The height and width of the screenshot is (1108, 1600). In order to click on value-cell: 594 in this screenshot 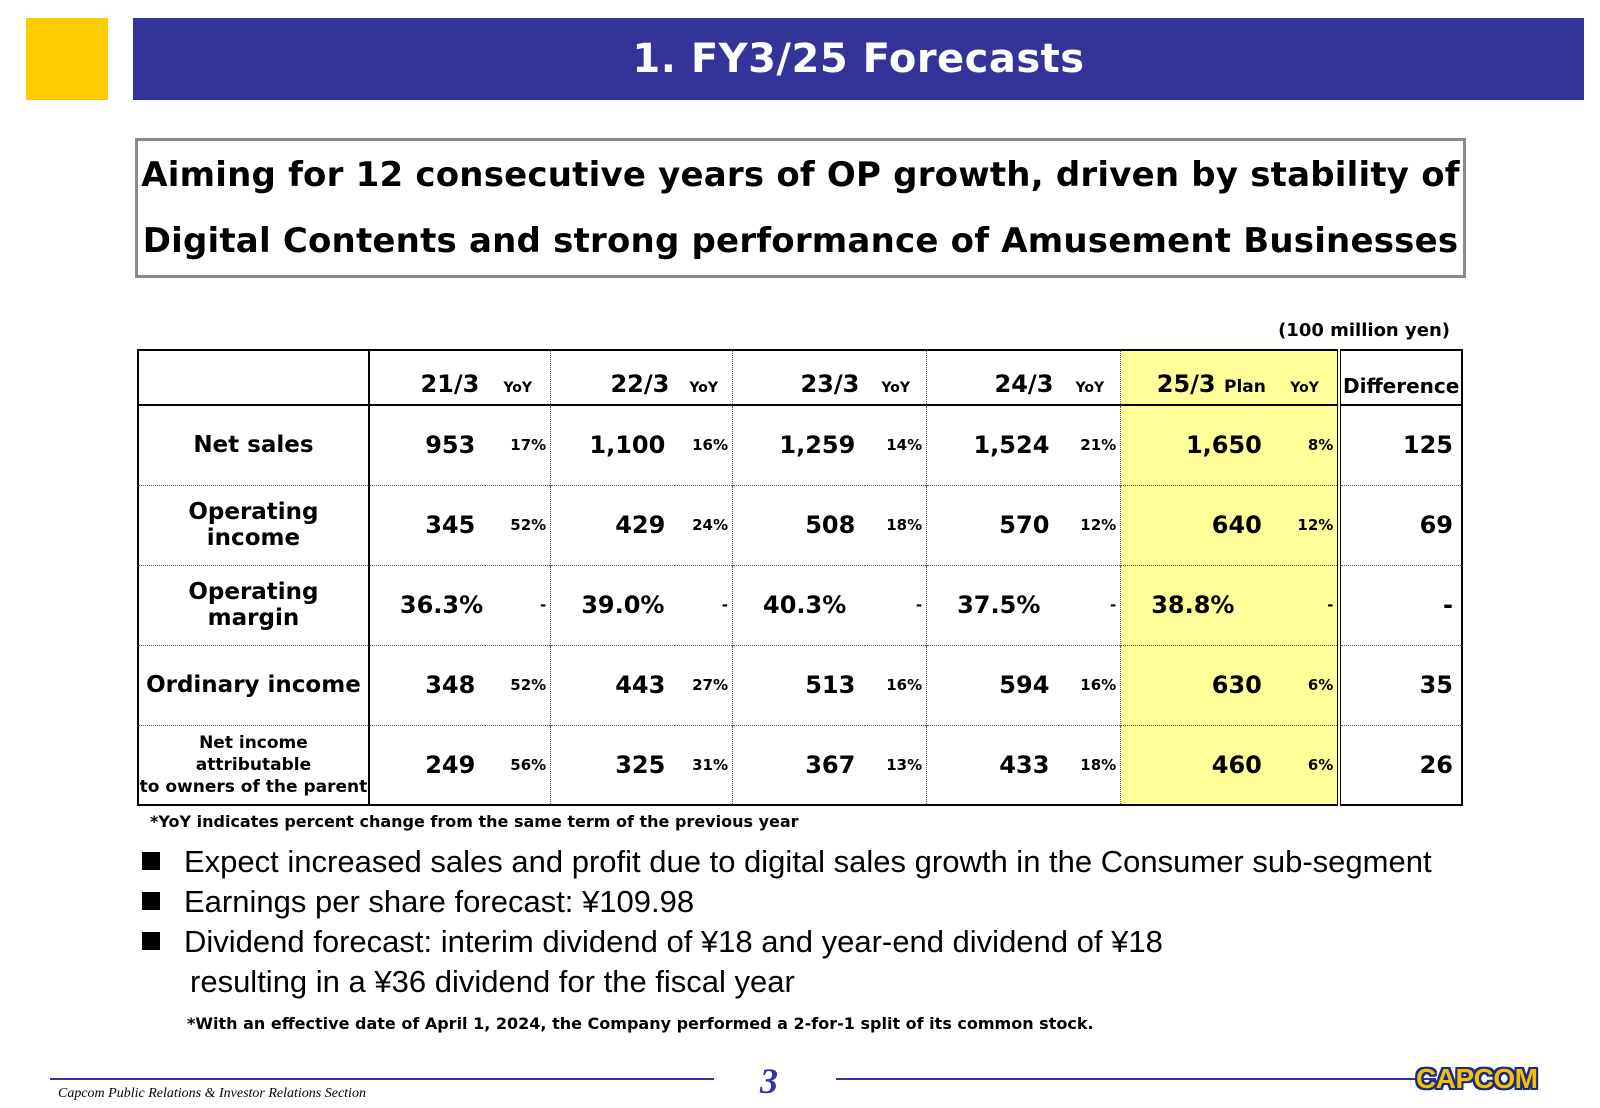, I will do `click(993, 684)`.